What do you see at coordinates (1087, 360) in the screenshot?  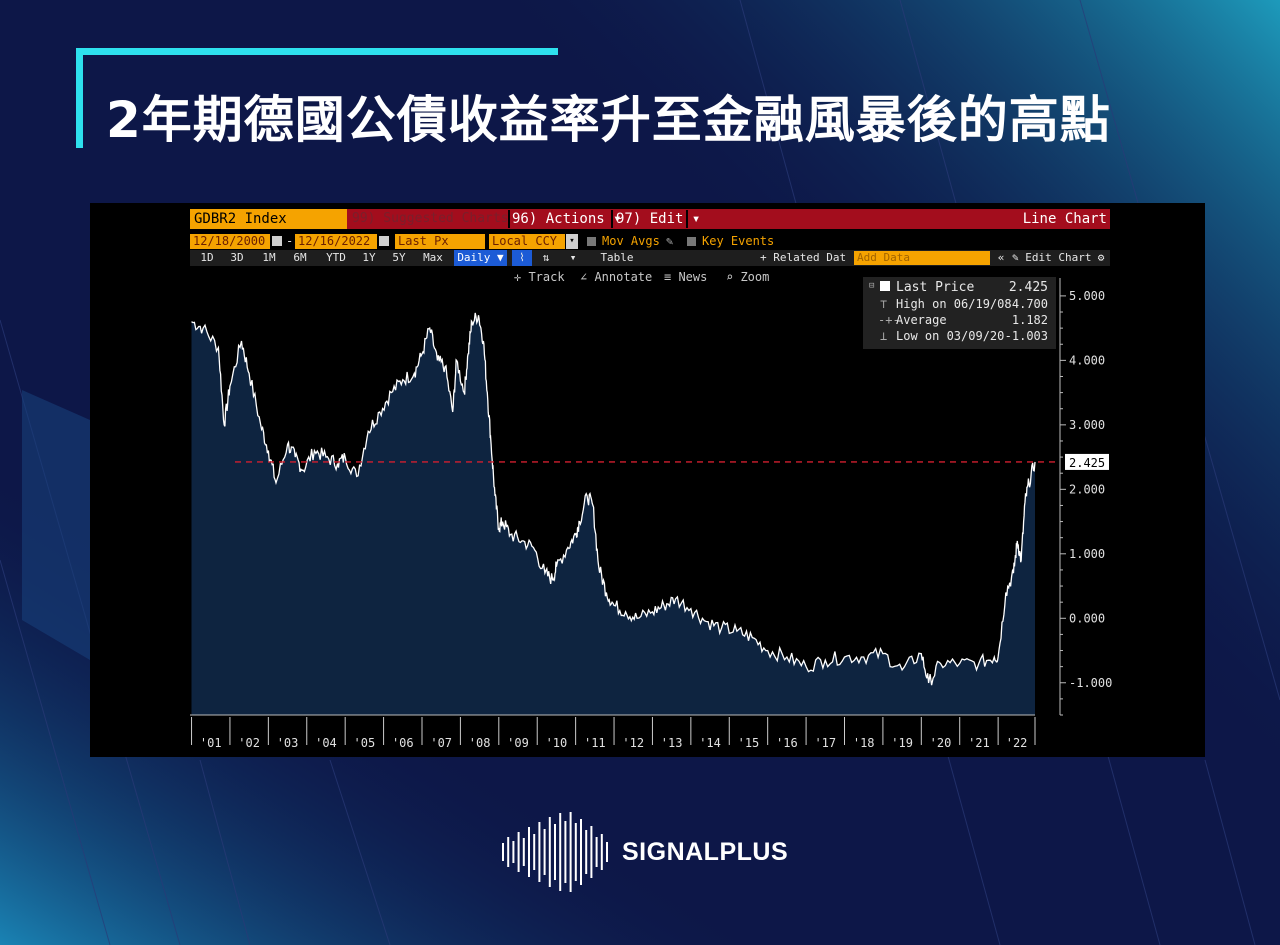 I see `y-tick-label: 4.000` at bounding box center [1087, 360].